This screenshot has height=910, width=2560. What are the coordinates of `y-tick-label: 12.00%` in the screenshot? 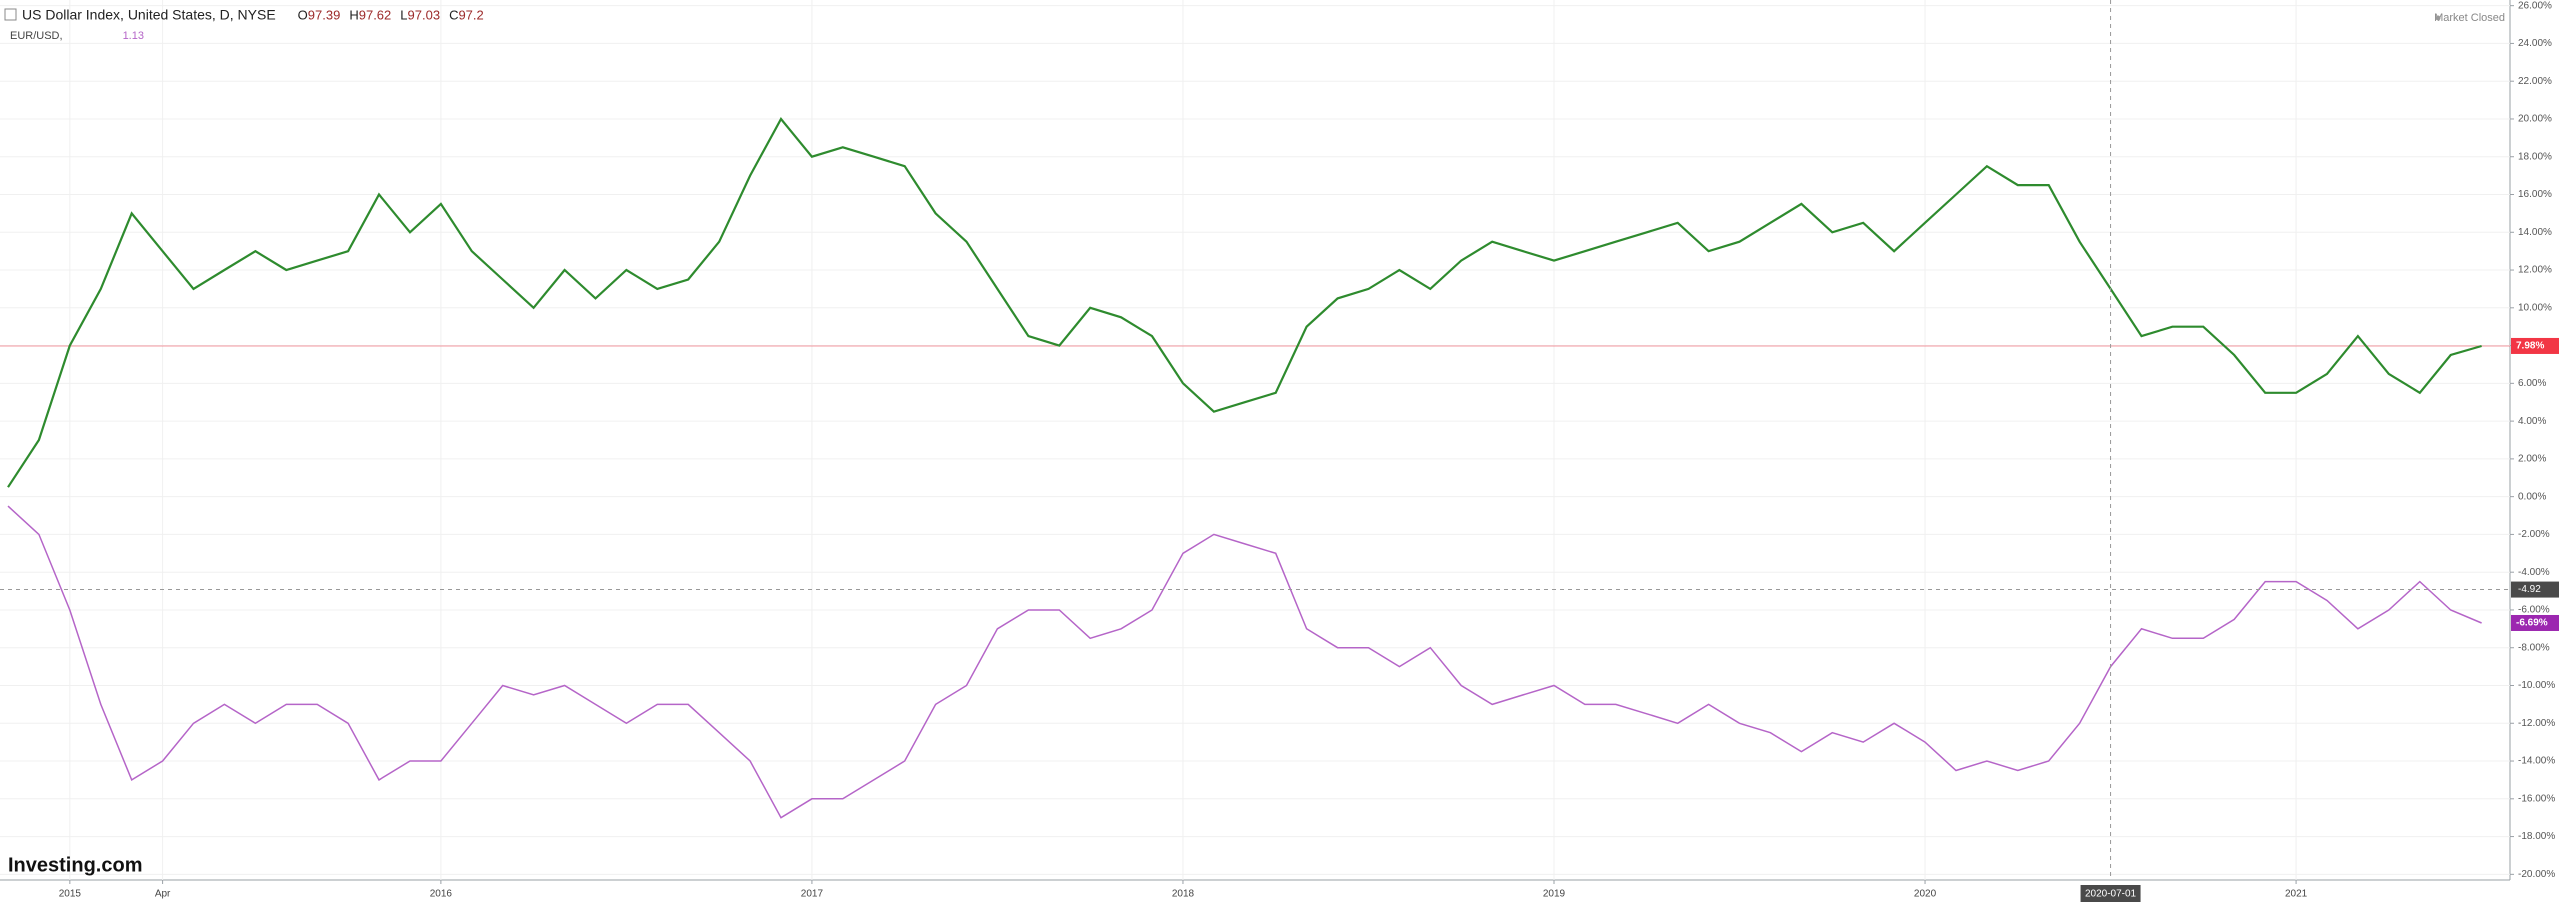 It's located at (2535, 270).